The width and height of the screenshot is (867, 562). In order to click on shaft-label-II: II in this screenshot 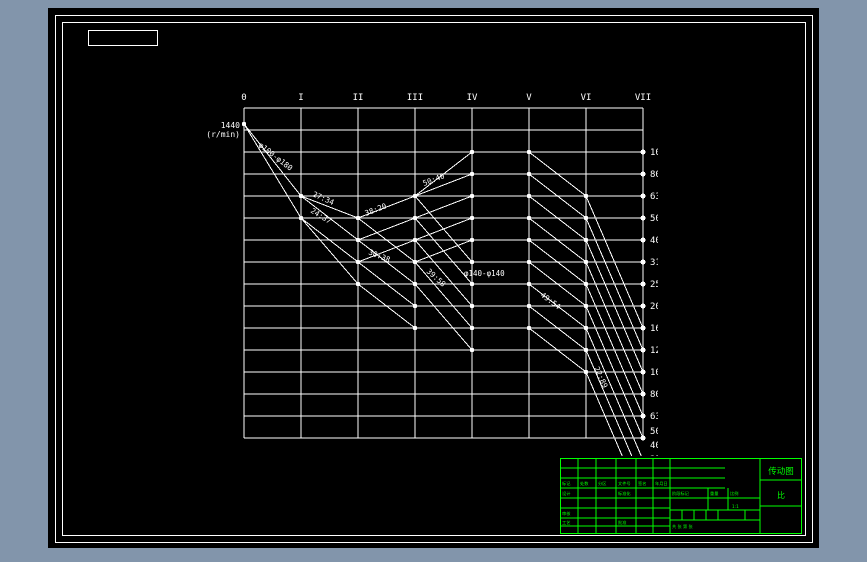, I will do `click(358, 98)`.